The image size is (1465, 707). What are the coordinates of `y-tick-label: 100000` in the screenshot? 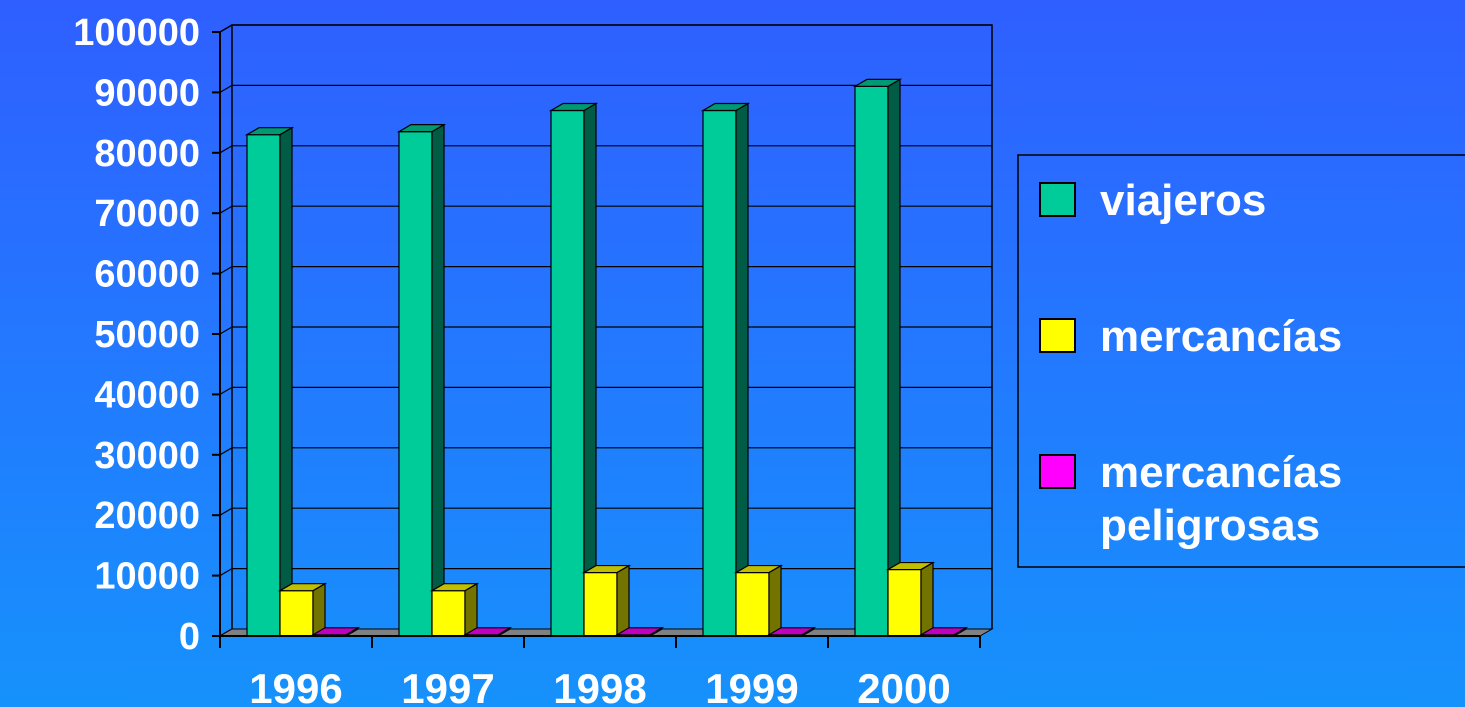 It's located at (136, 33).